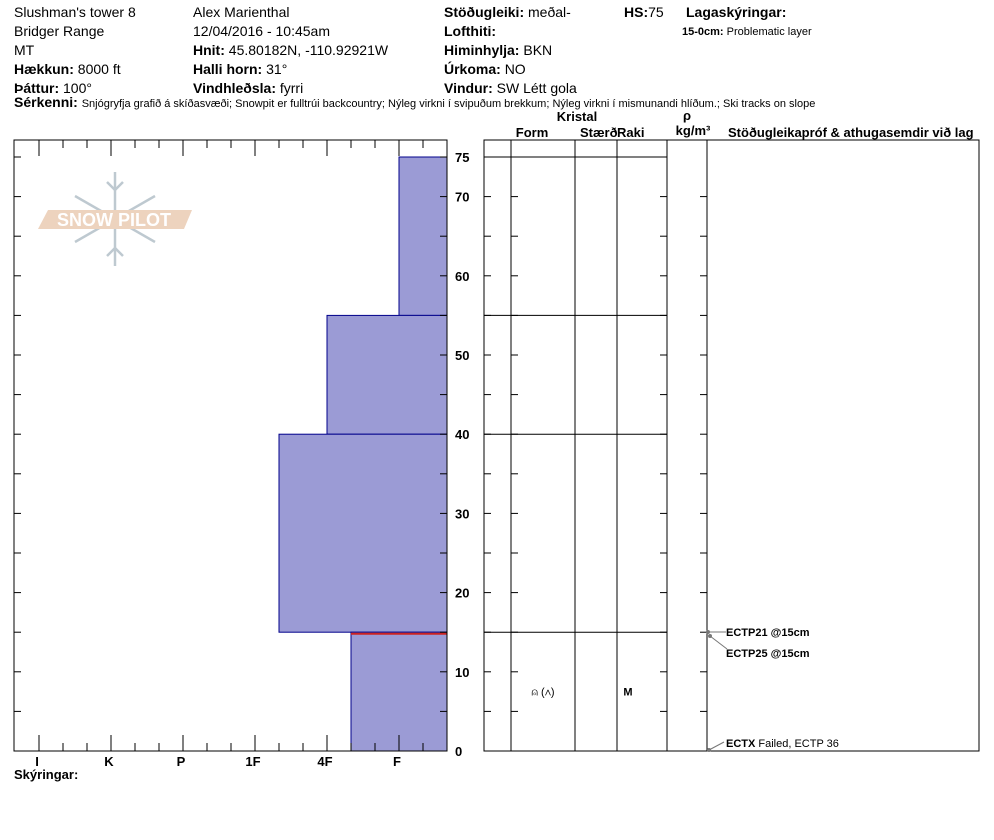 The height and width of the screenshot is (840, 994). What do you see at coordinates (498, 50) in the screenshot?
I see `sky-cover: Himinhylja: BKN` at bounding box center [498, 50].